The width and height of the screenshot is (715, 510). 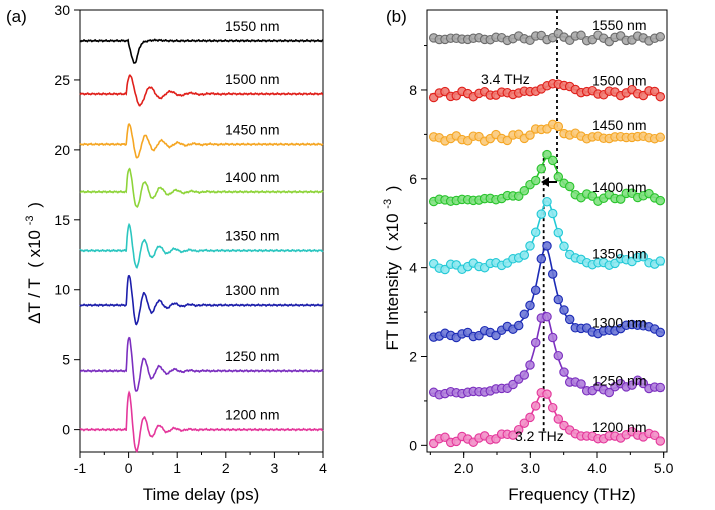 I want to click on panel-b-ylabel: FT Intensity ( x10 -3 ), so click(x=389, y=268).